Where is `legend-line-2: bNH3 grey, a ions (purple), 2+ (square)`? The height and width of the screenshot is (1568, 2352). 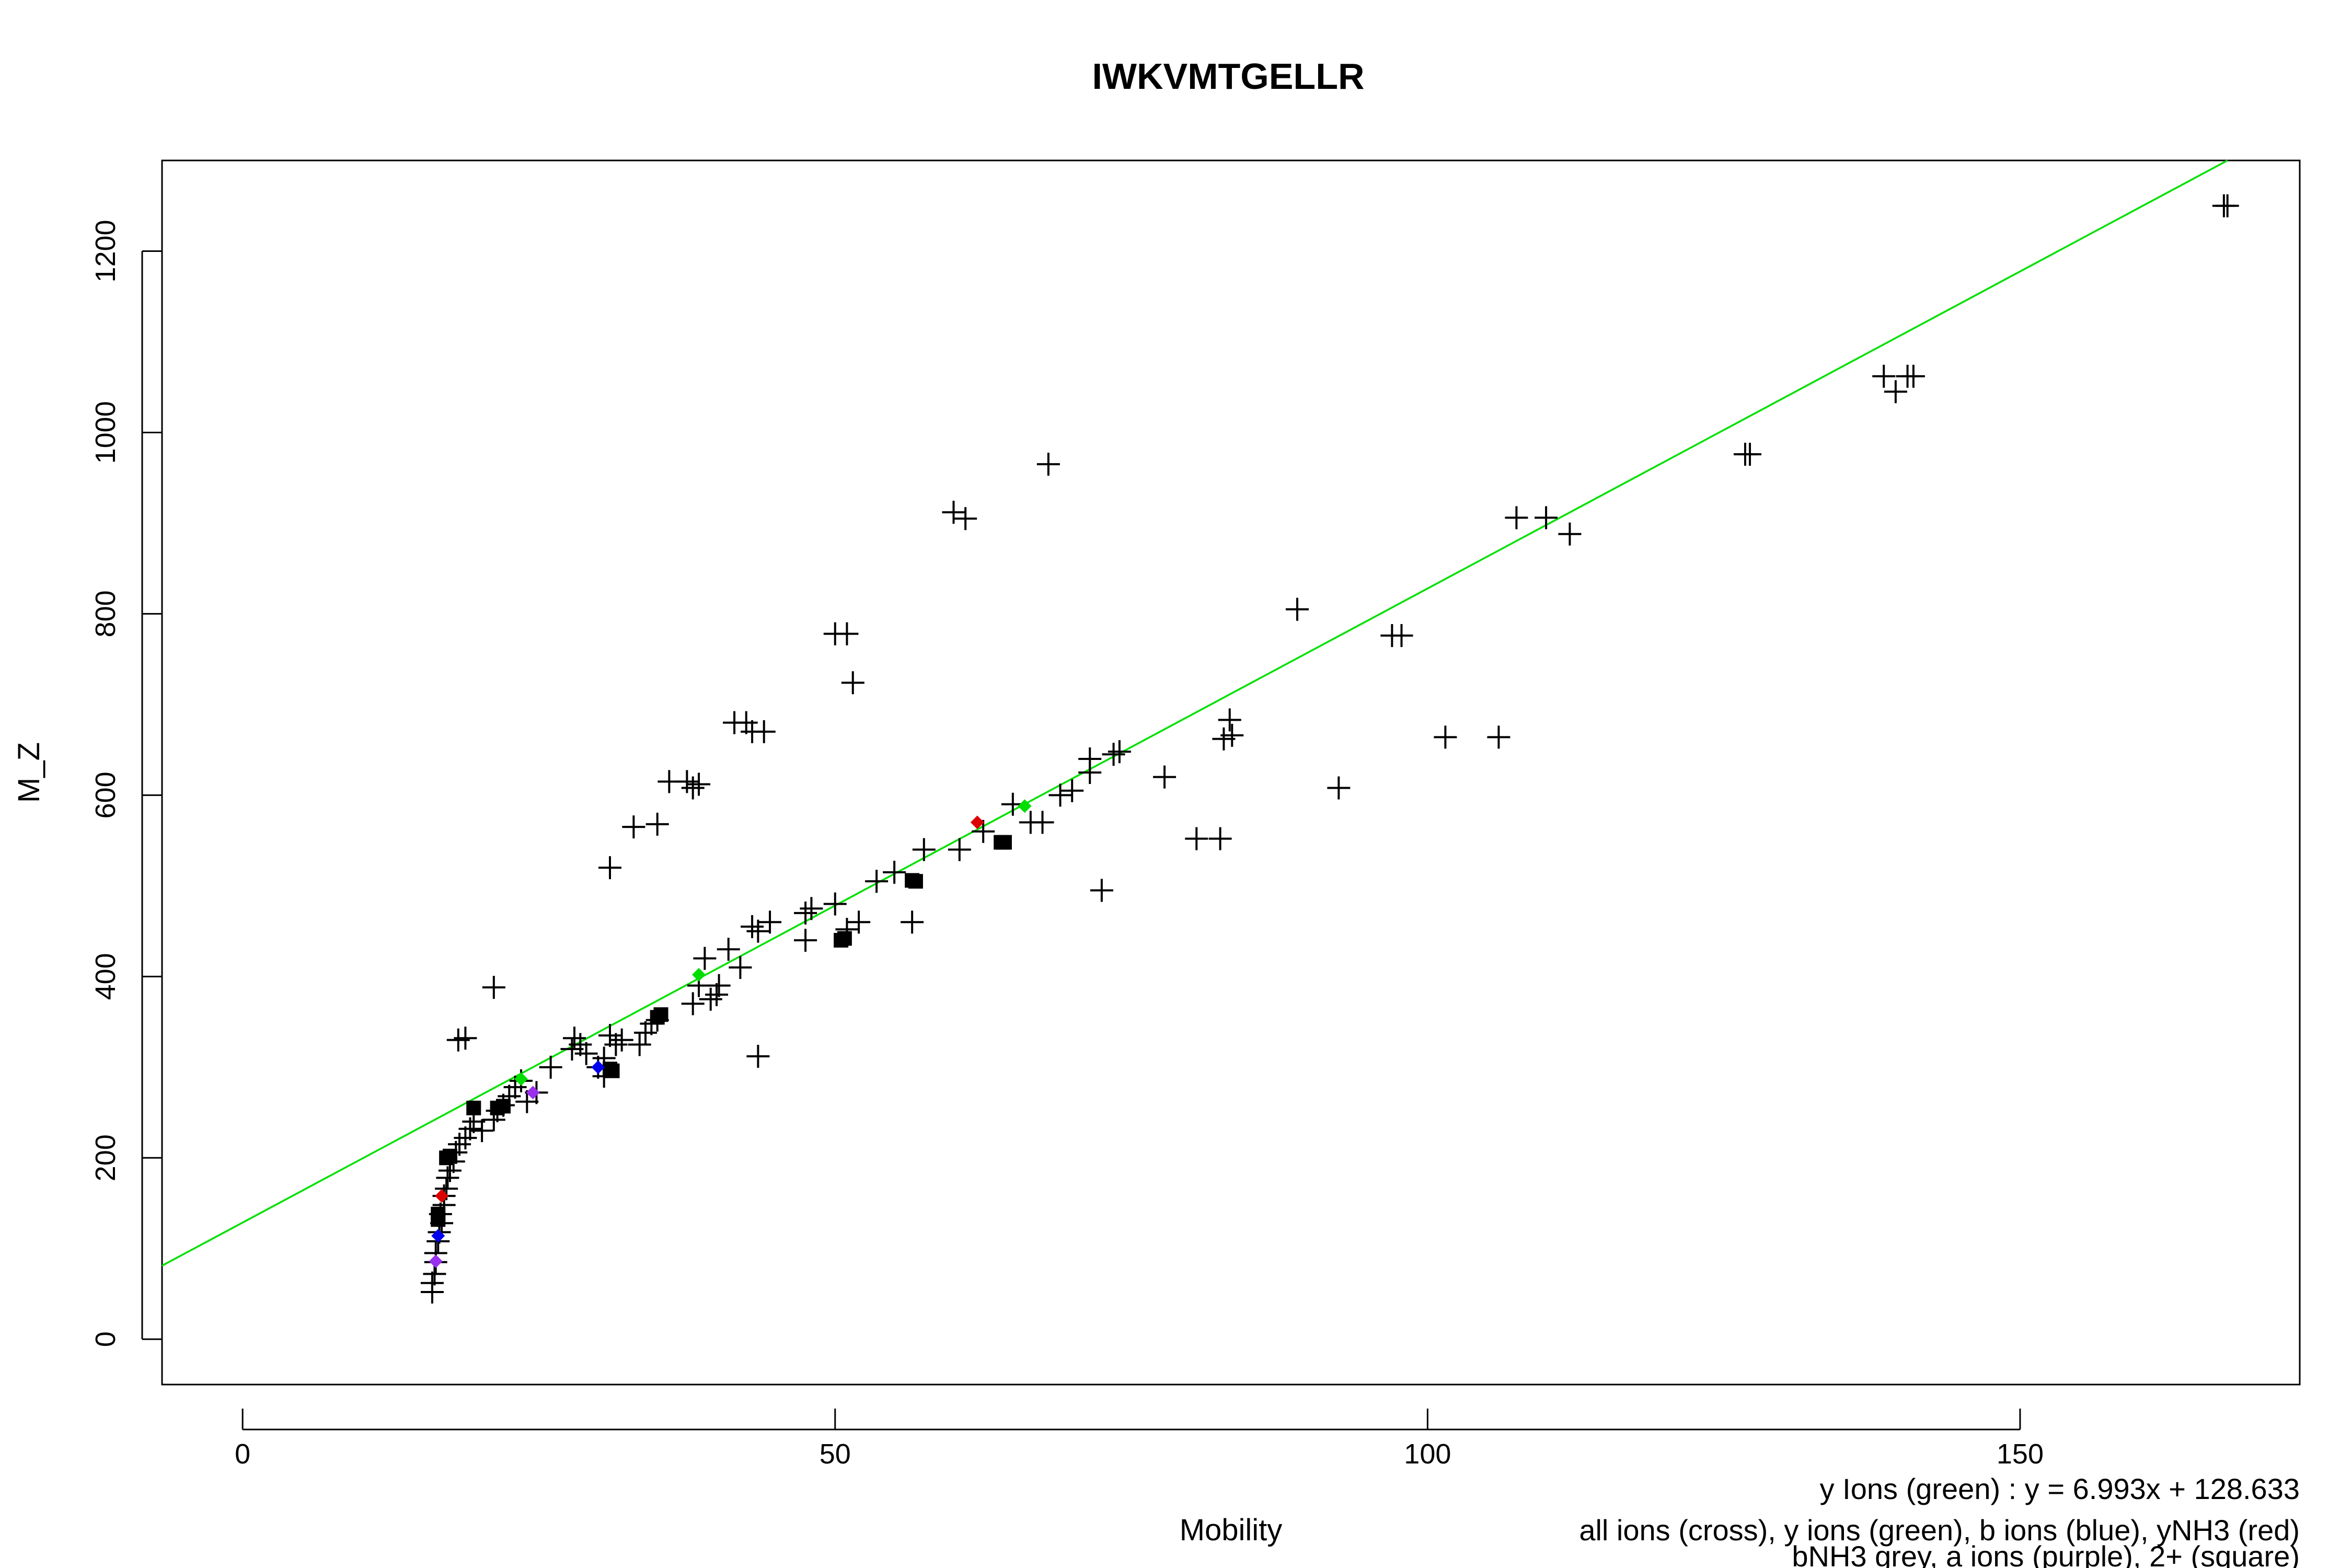 legend-line-2: bNH3 grey, a ions (purple), 2+ (square) is located at coordinates (2046, 1554).